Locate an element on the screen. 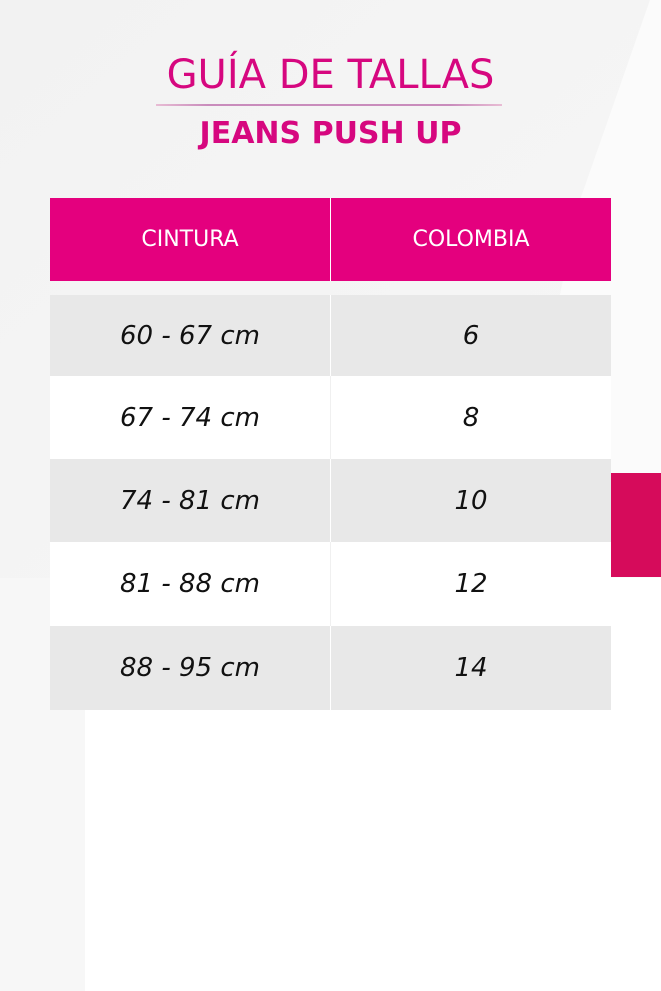  table-header: CINTURA COLOMBIA is located at coordinates (330, 239).